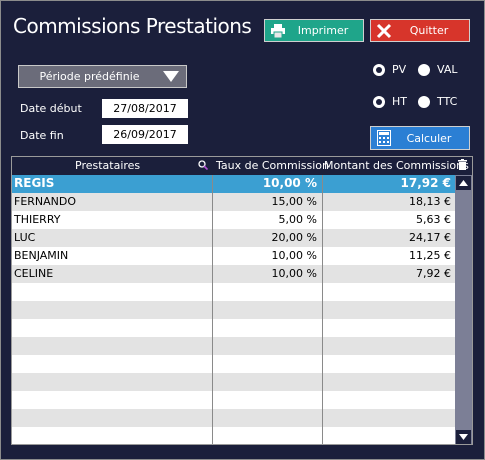  I want to click on search-icon, so click(203, 166).